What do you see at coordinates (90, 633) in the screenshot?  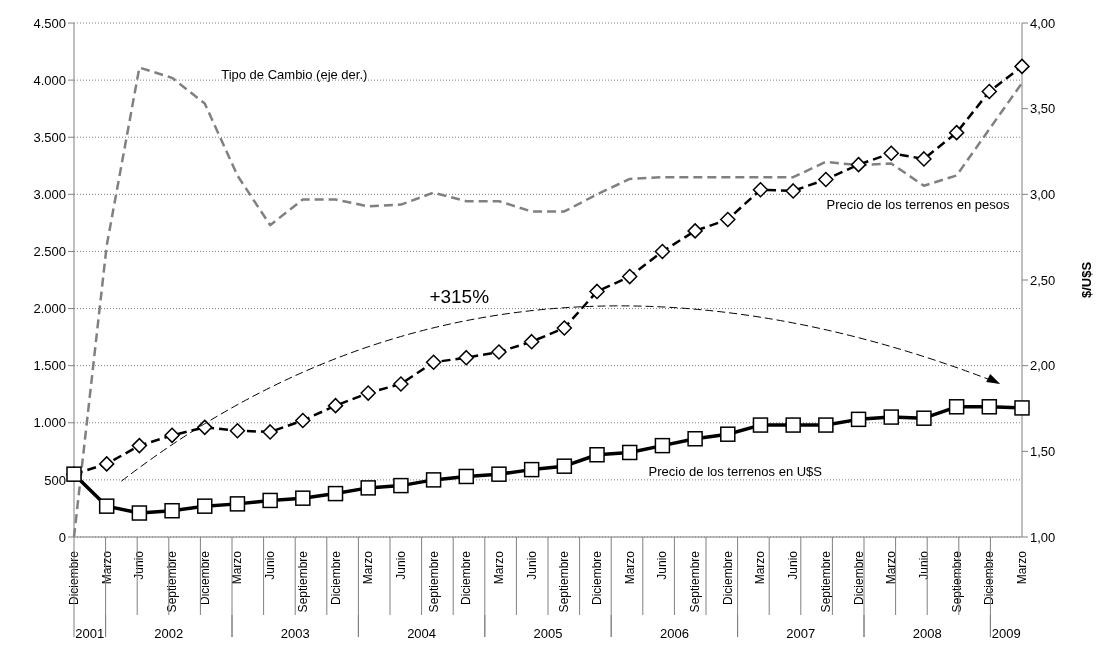 I see `text: 2001` at bounding box center [90, 633].